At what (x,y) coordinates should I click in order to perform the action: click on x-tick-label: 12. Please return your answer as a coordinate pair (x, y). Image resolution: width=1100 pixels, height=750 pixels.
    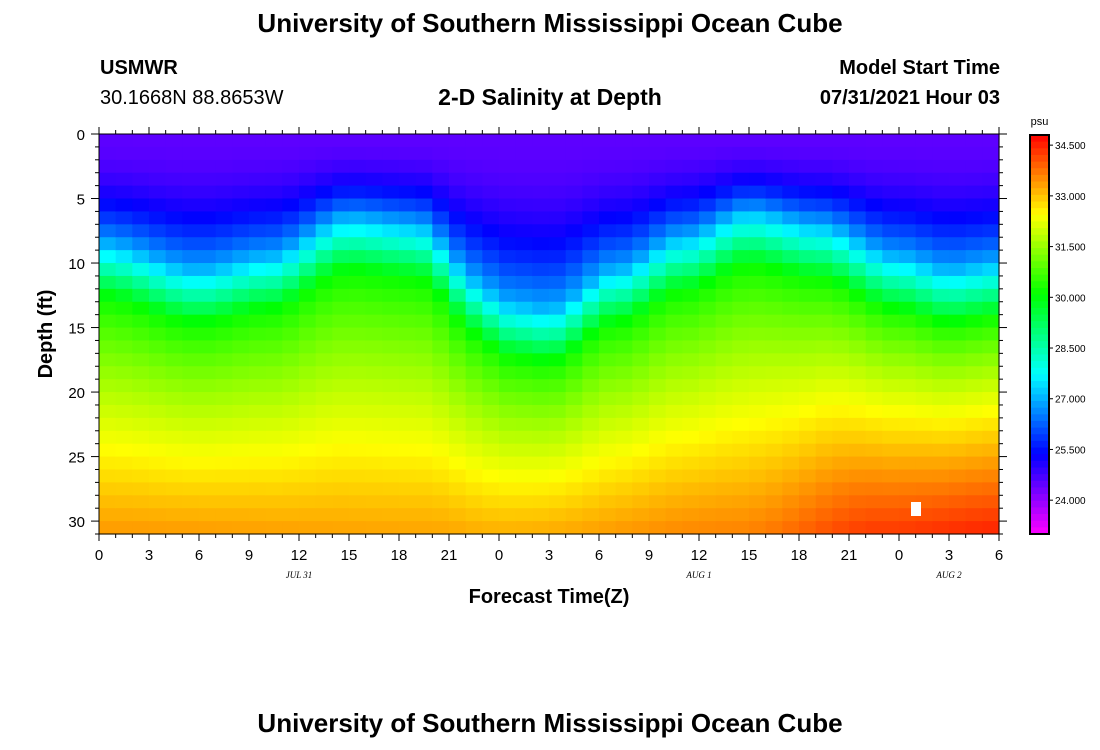
    Looking at the image, I should click on (699, 555).